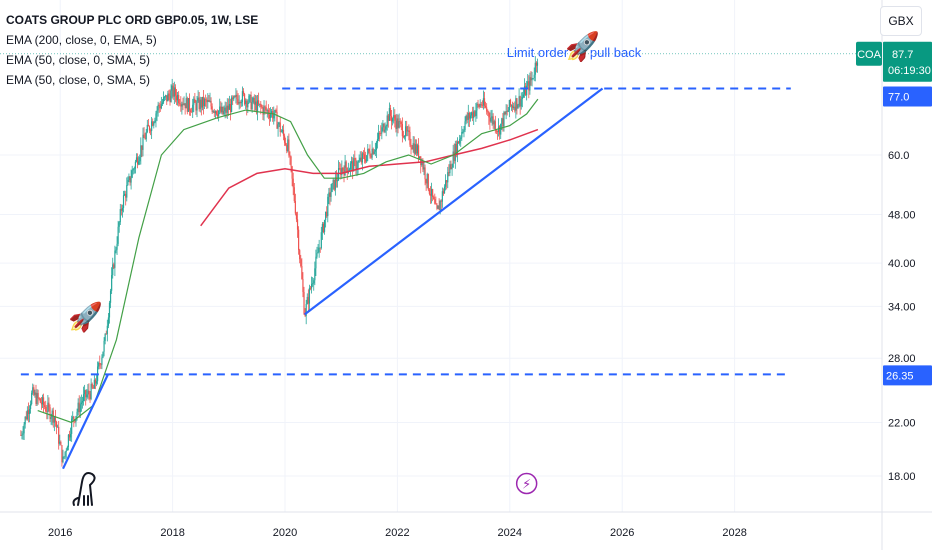 Image resolution: width=932 pixels, height=550 pixels. I want to click on lightning-icon: ⚡, so click(526, 484).